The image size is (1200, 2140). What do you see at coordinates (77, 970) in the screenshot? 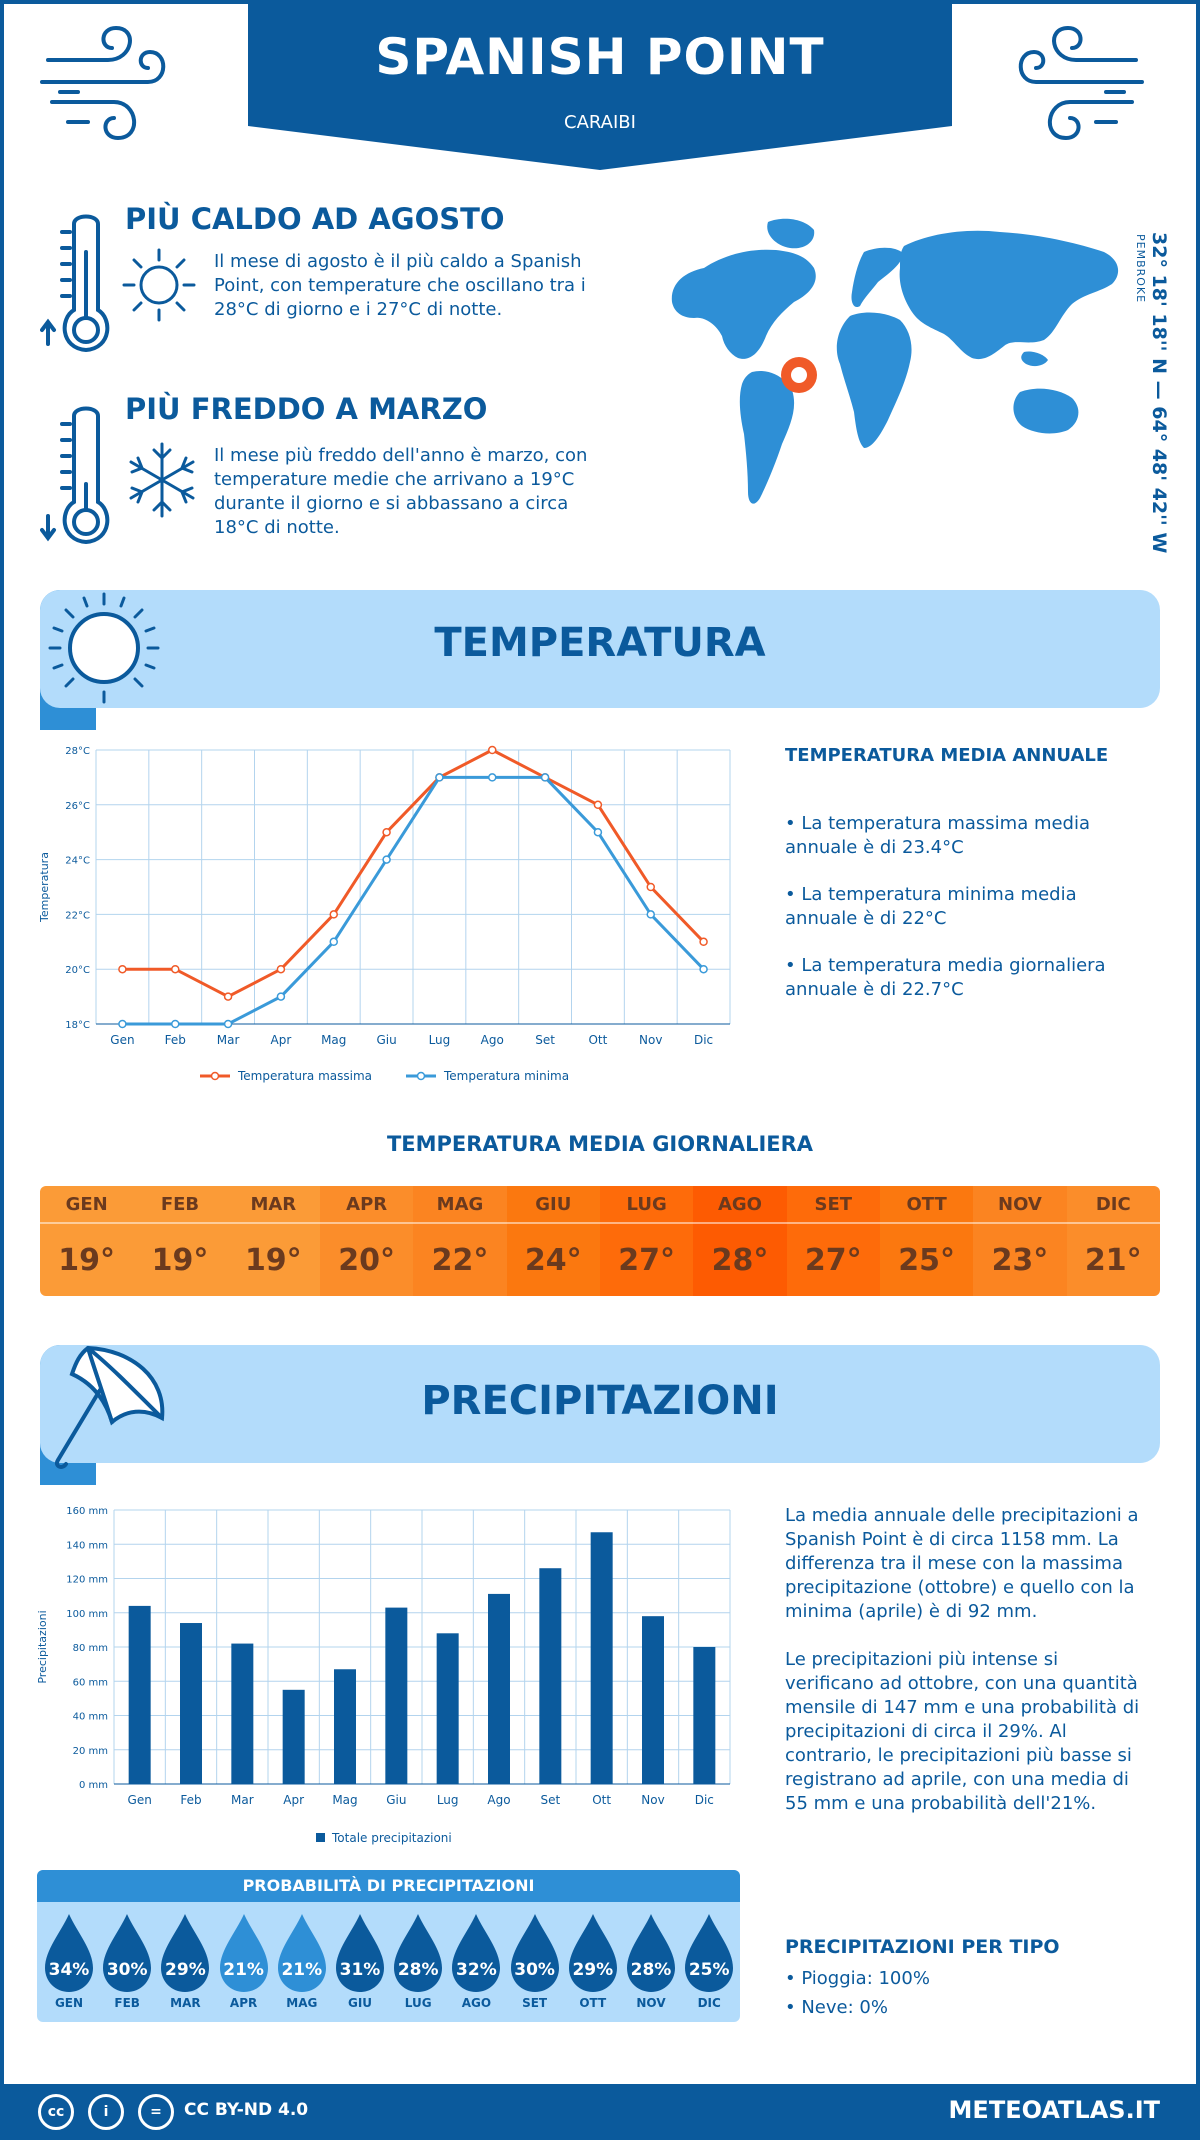
I see `y-tick-label: 20°C` at bounding box center [77, 970].